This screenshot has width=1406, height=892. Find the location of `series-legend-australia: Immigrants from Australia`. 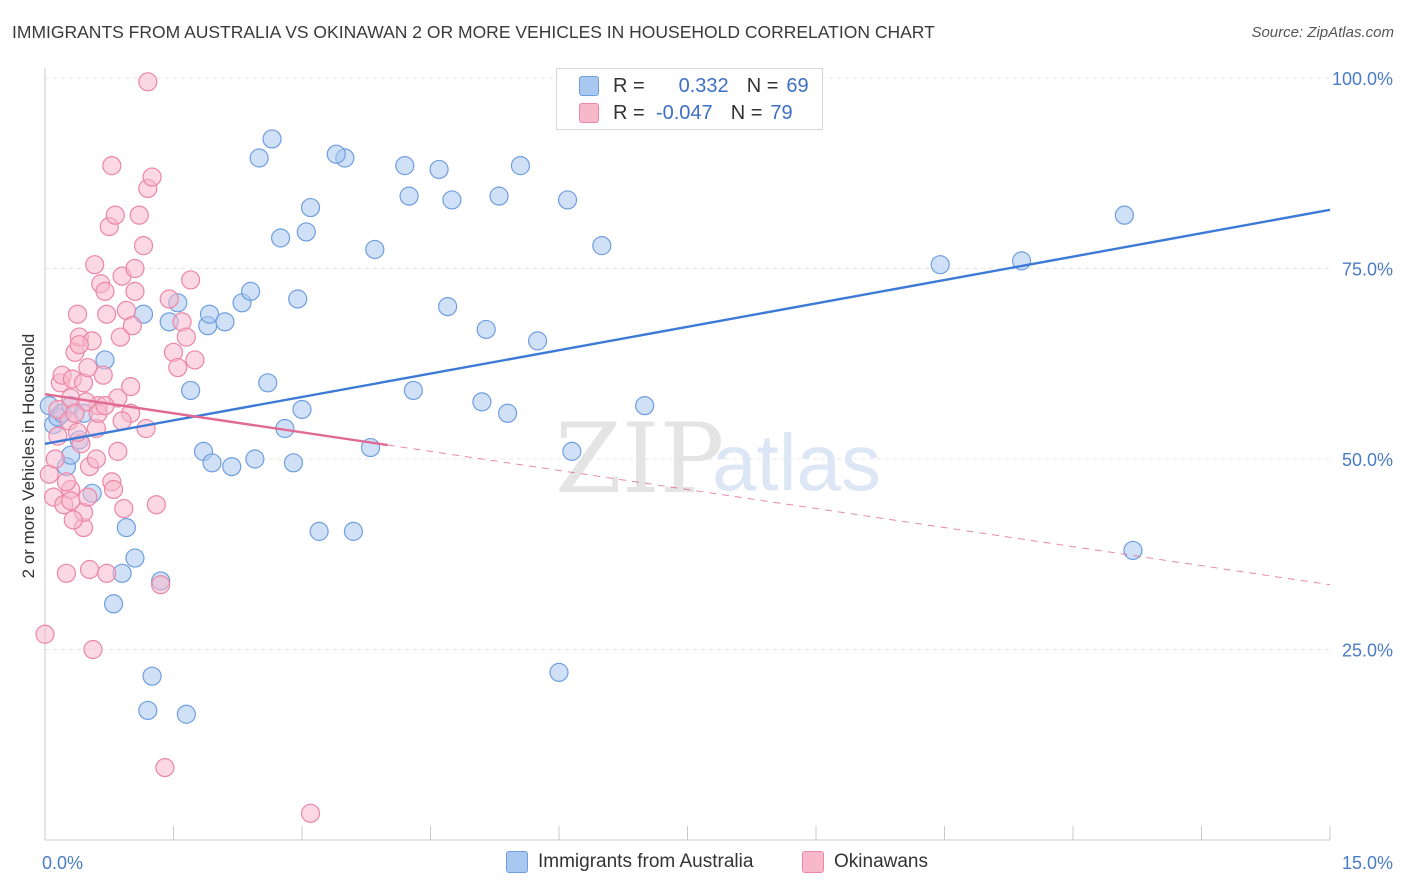

series-legend-australia: Immigrants from Australia is located at coordinates (629, 862).